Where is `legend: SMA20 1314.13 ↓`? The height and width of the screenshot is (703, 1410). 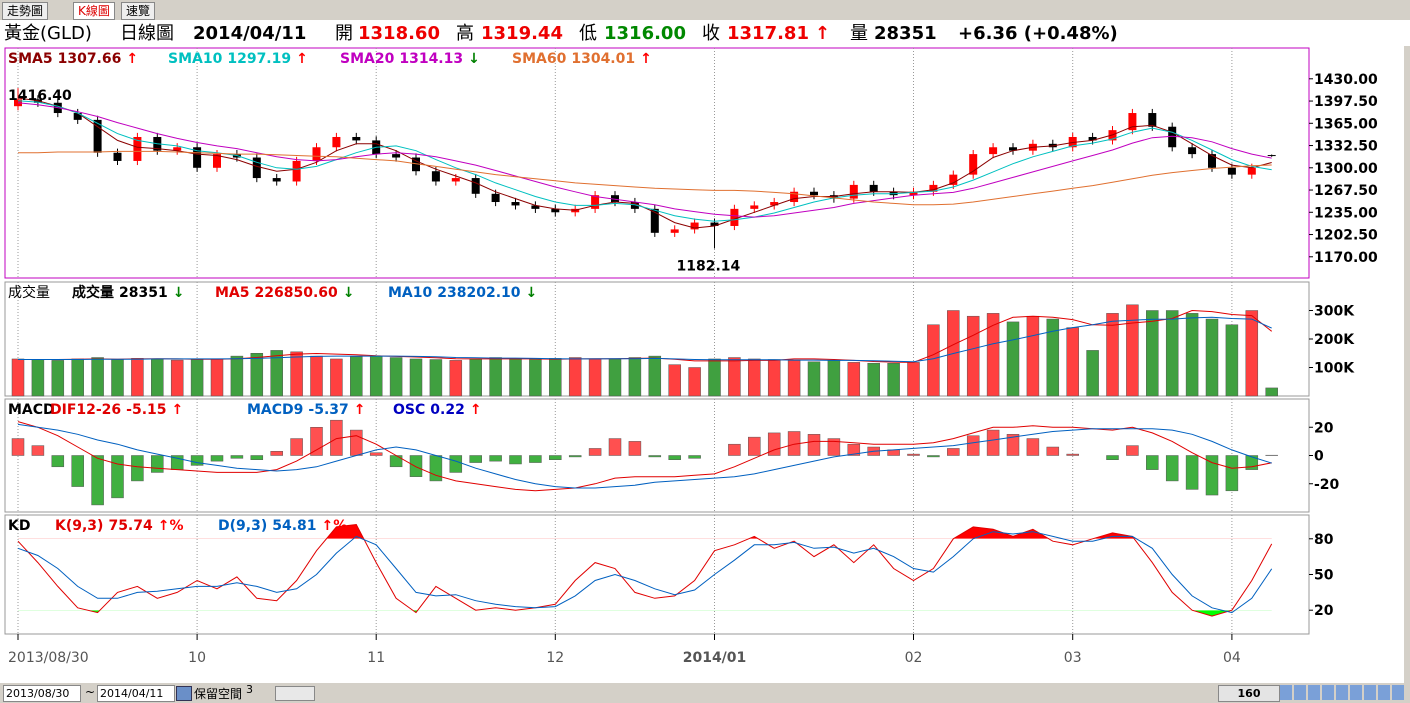 legend: SMA20 1314.13 ↓ is located at coordinates (410, 59).